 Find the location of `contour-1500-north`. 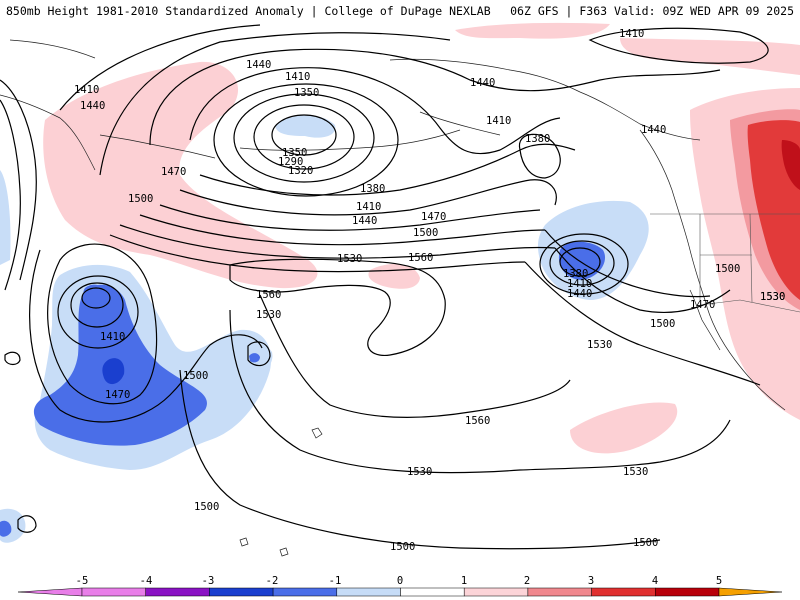

contour-1500-north is located at coordinates (160, 67).